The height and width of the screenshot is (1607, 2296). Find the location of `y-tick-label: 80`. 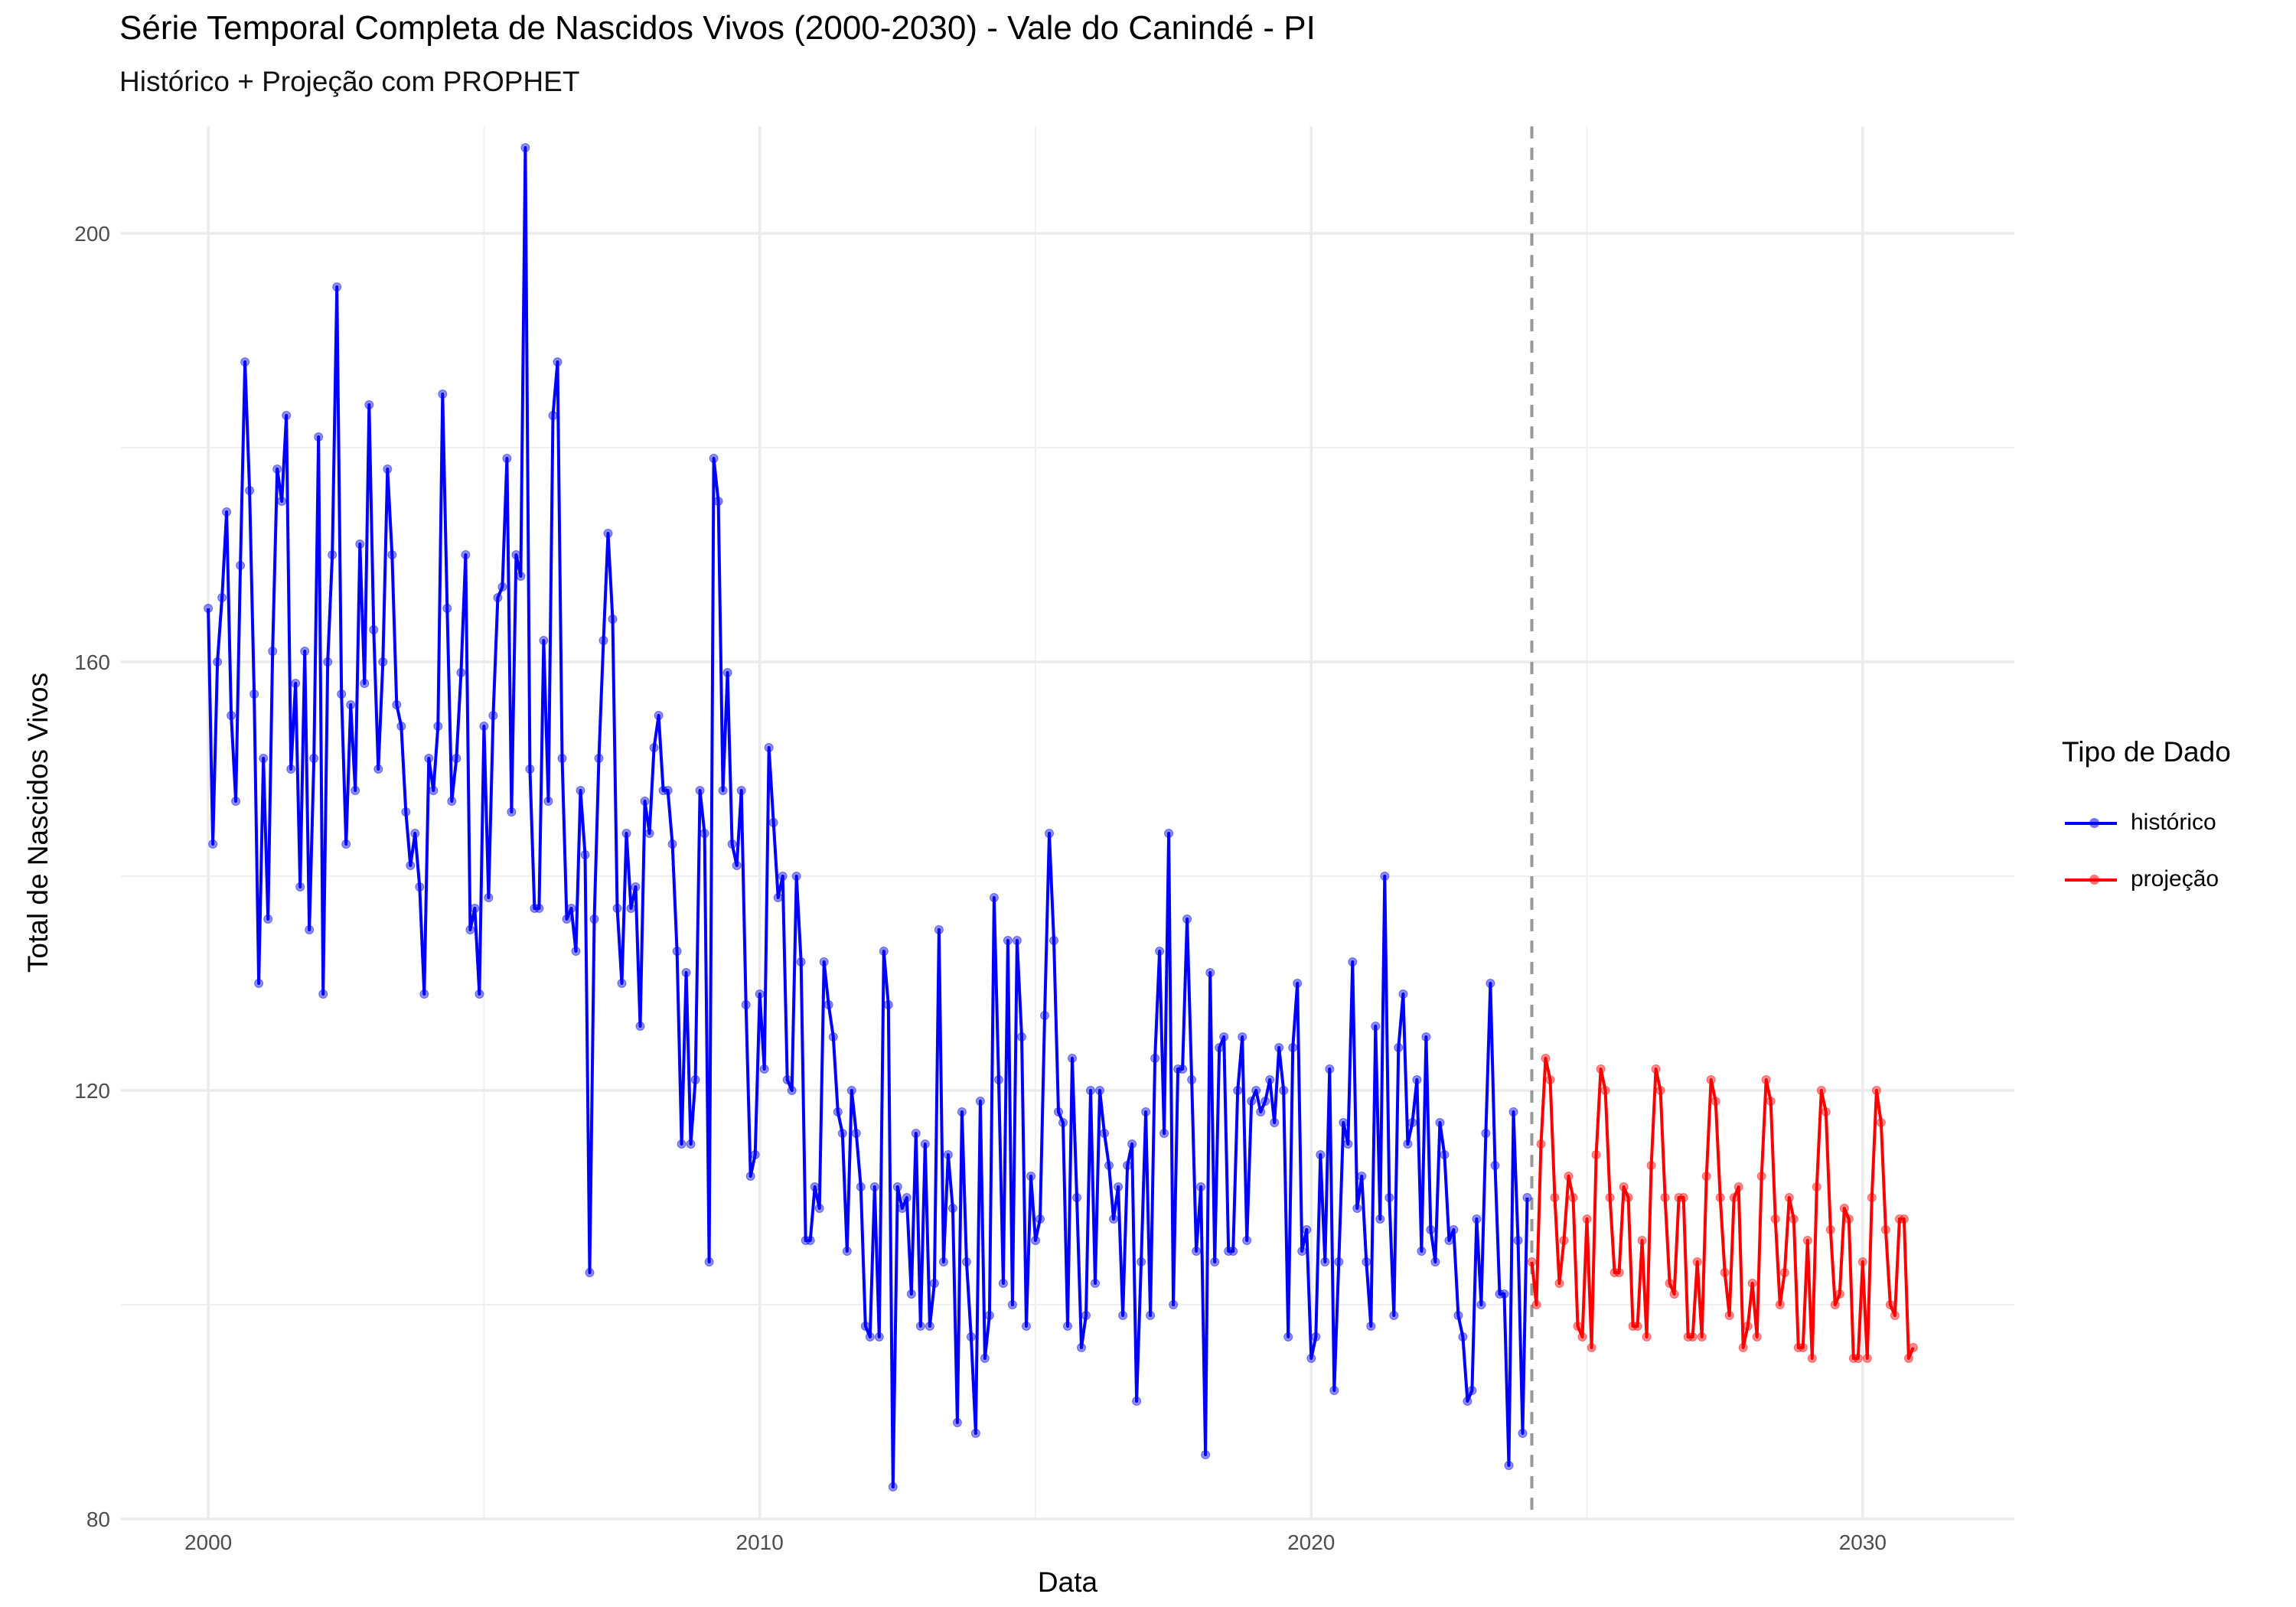

y-tick-label: 80 is located at coordinates (98, 1520).